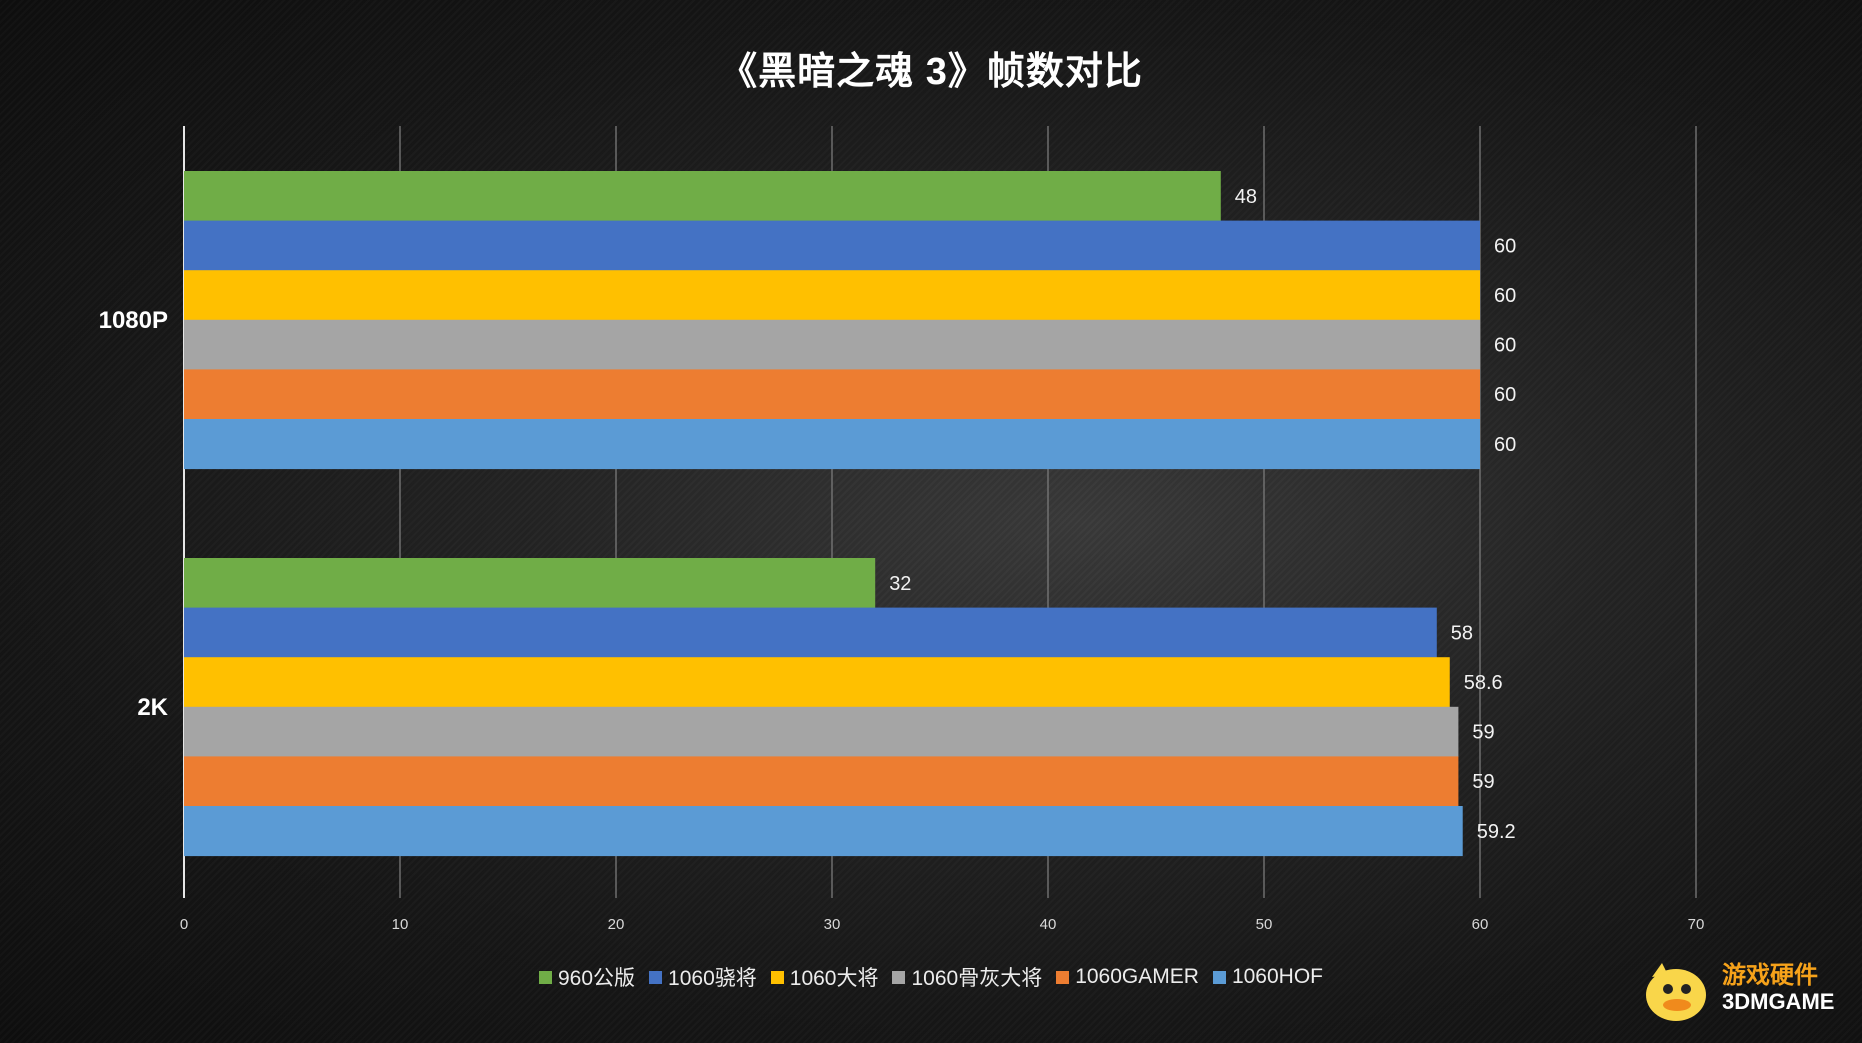 Image resolution: width=1862 pixels, height=1043 pixels. What do you see at coordinates (597, 978) in the screenshot?
I see `legend-label: 960公版` at bounding box center [597, 978].